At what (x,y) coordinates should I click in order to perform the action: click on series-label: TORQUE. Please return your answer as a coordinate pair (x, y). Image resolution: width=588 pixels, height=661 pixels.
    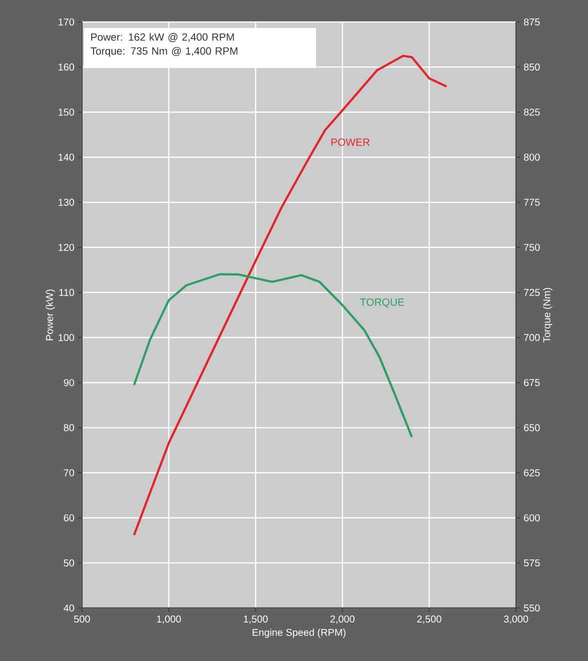
    Looking at the image, I should click on (382, 303).